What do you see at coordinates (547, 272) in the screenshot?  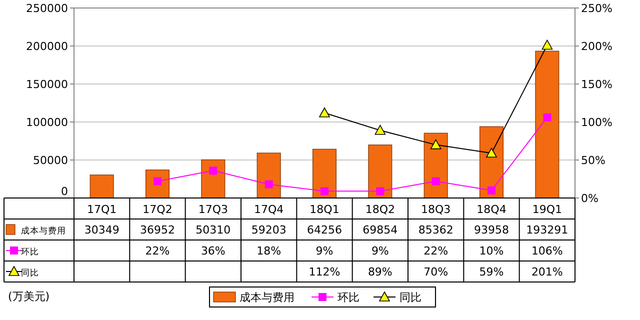 I see `data-label: 201%` at bounding box center [547, 272].